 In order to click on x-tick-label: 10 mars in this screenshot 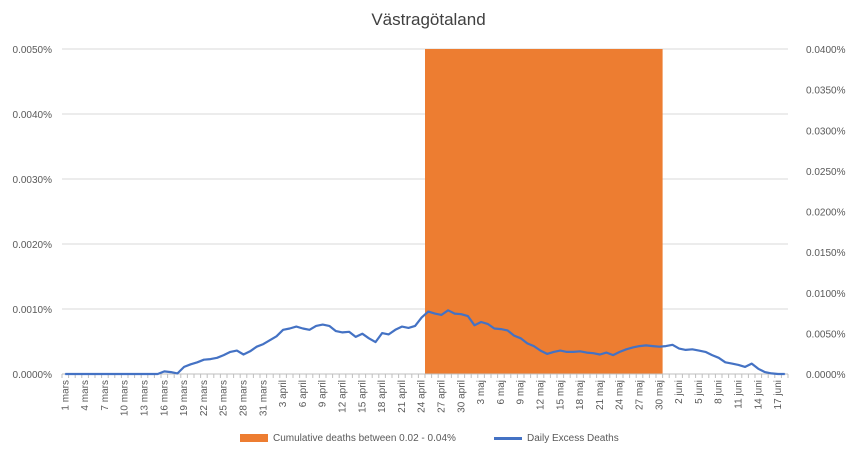, I will do `click(125, 398)`.